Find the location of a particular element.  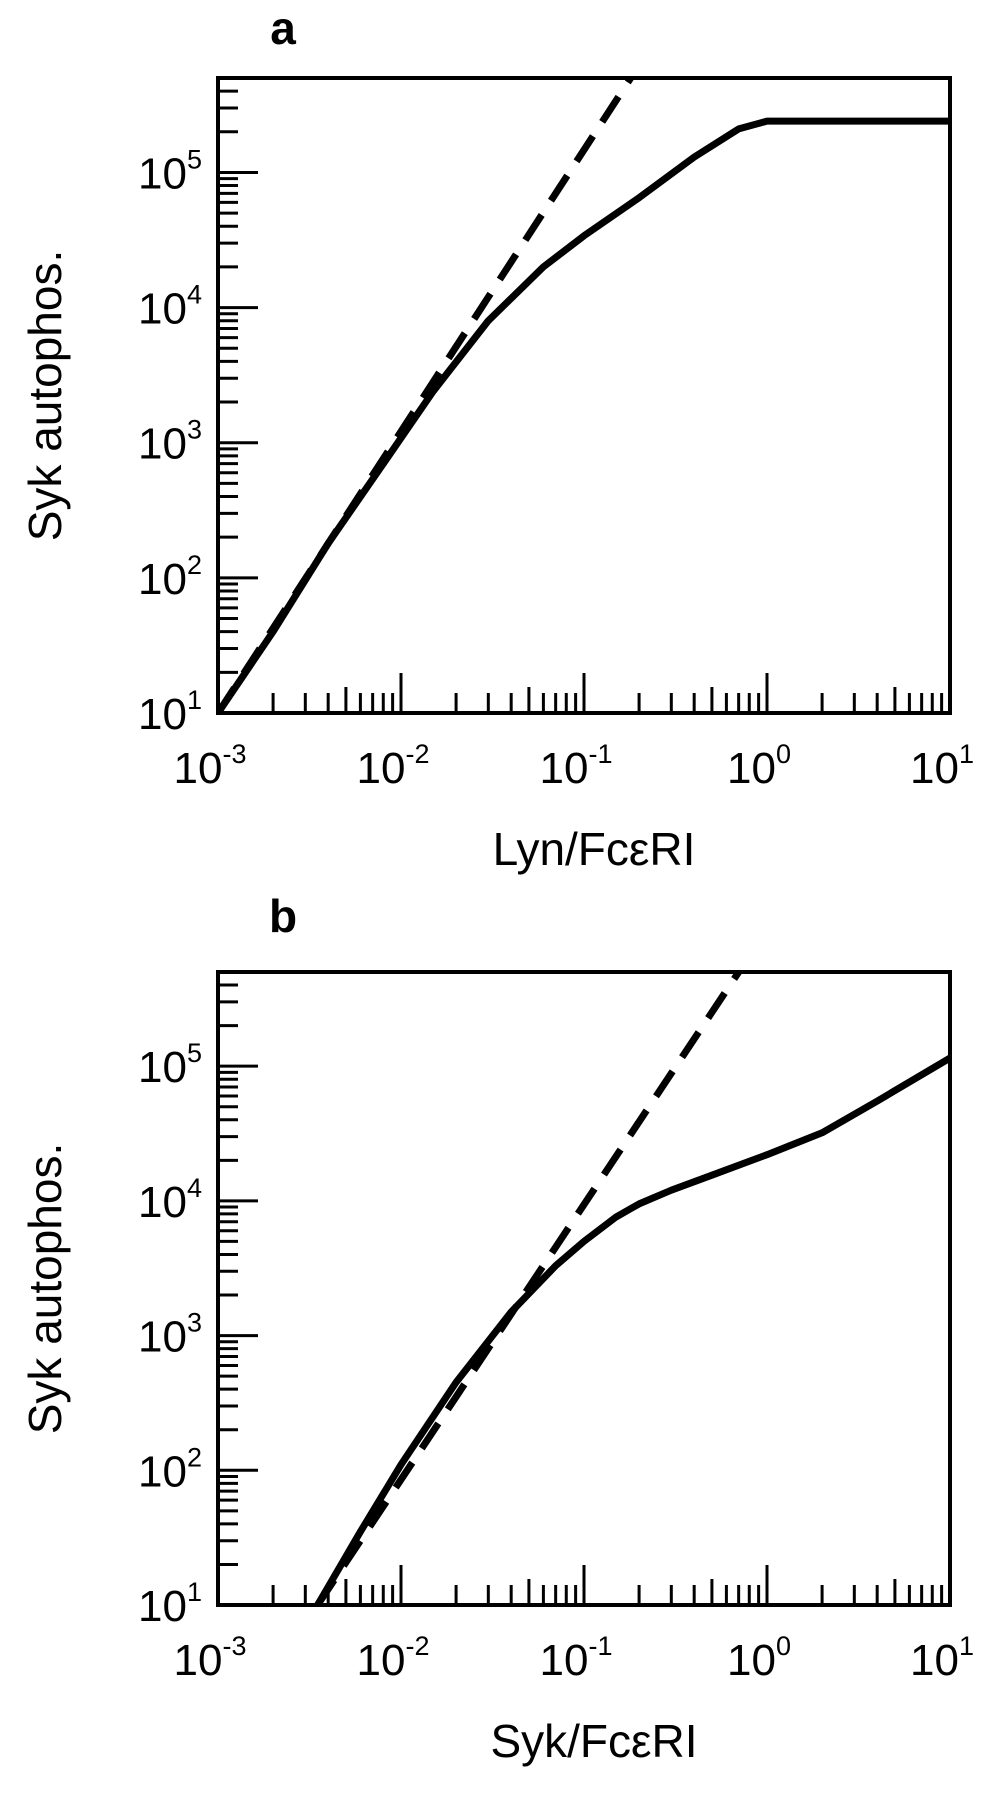

x-axis-title: Syk/FcεRI is located at coordinates (593, 1741).